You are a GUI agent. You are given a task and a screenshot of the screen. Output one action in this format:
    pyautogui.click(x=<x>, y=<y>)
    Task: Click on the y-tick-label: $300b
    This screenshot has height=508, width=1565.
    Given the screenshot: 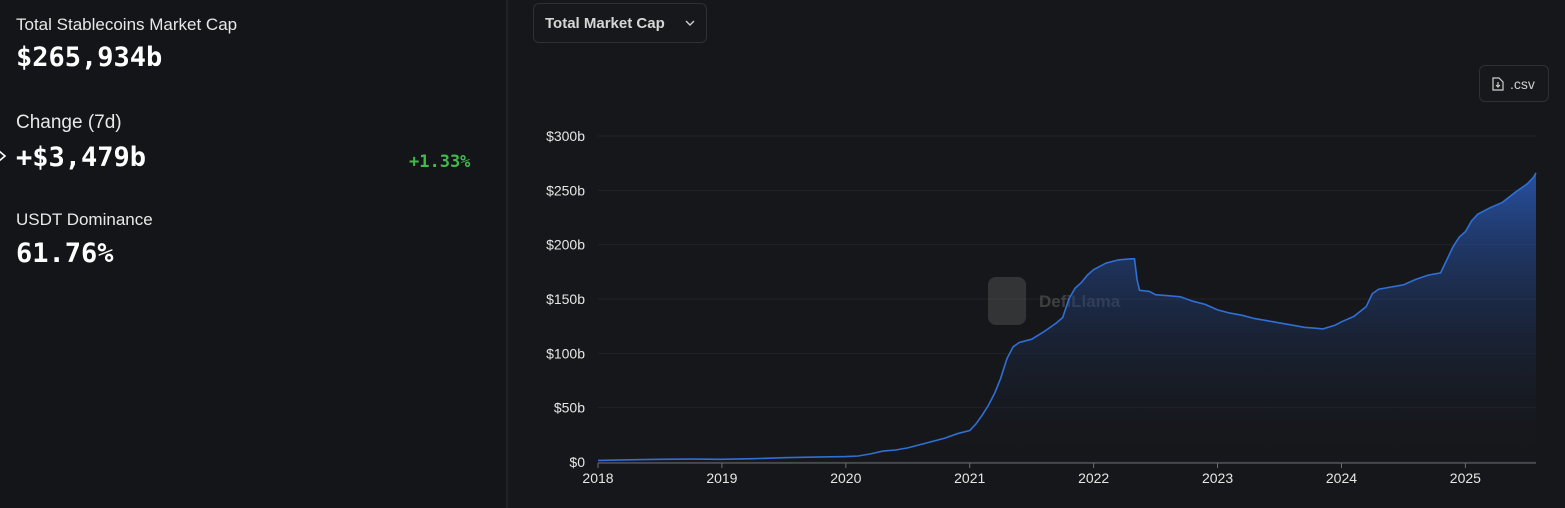 What is the action you would take?
    pyautogui.click(x=565, y=136)
    